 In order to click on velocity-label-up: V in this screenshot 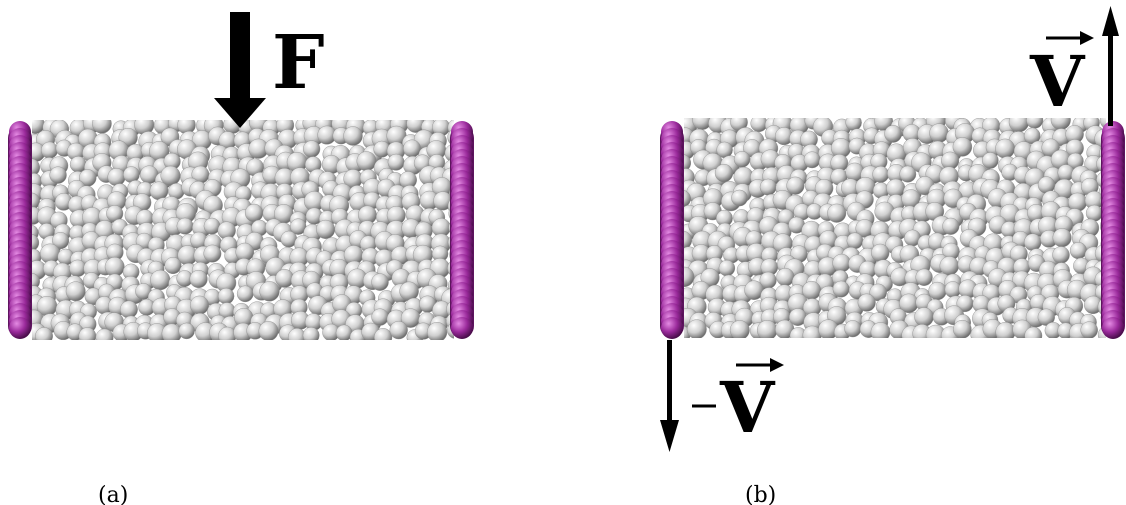, I will do `click(1061, 77)`.